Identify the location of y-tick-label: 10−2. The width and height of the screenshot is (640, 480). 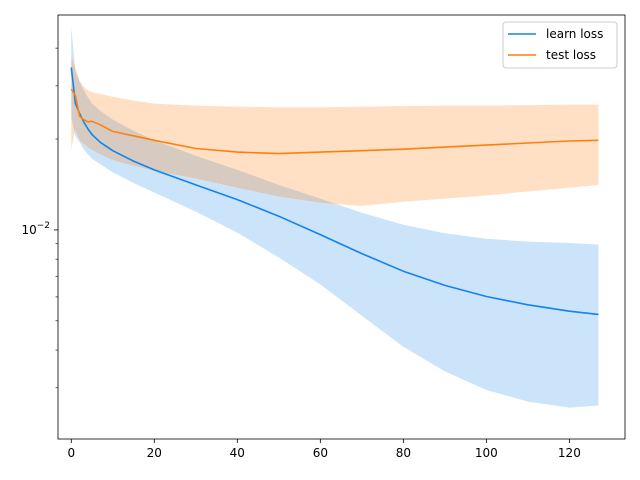
(35, 229).